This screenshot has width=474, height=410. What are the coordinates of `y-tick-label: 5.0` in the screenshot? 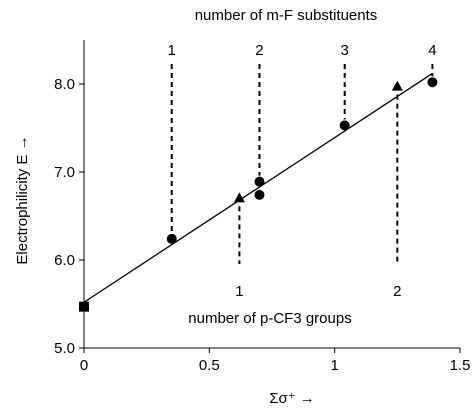 It's located at (64, 348).